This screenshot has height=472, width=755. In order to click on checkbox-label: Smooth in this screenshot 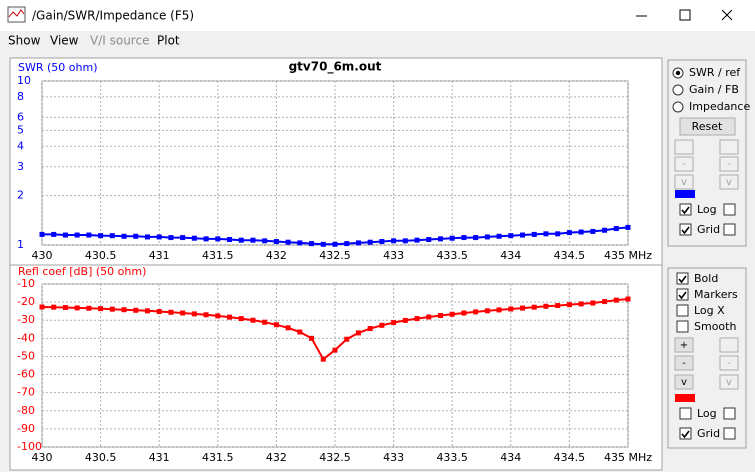, I will do `click(715, 326)`.